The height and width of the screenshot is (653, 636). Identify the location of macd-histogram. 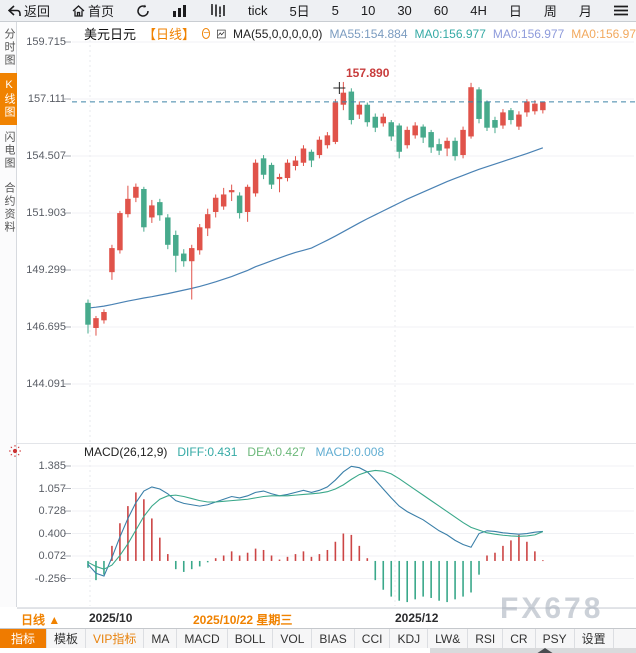
(315, 547).